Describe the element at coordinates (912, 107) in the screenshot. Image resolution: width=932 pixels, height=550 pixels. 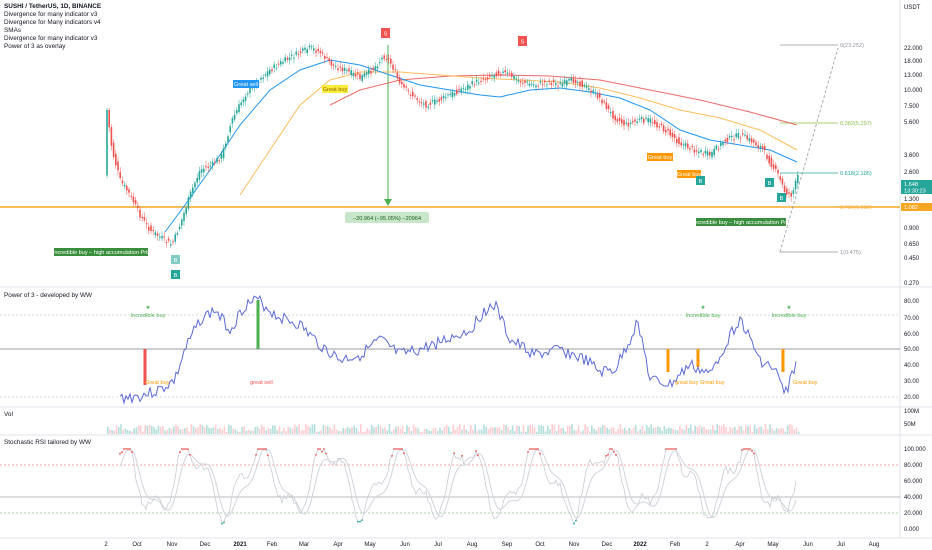
I see `price-tick-label: 7.500` at that location.